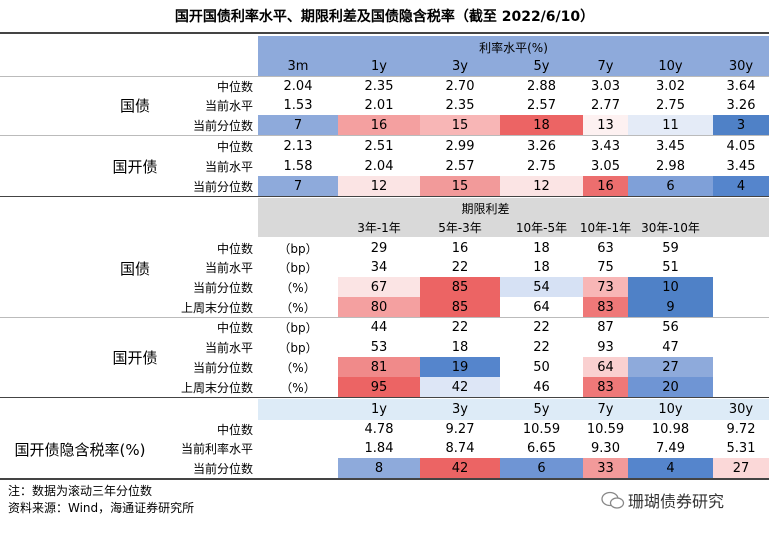 This screenshot has height=535, width=769. What do you see at coordinates (605, 468) in the screenshot?
I see `cell: 33` at bounding box center [605, 468].